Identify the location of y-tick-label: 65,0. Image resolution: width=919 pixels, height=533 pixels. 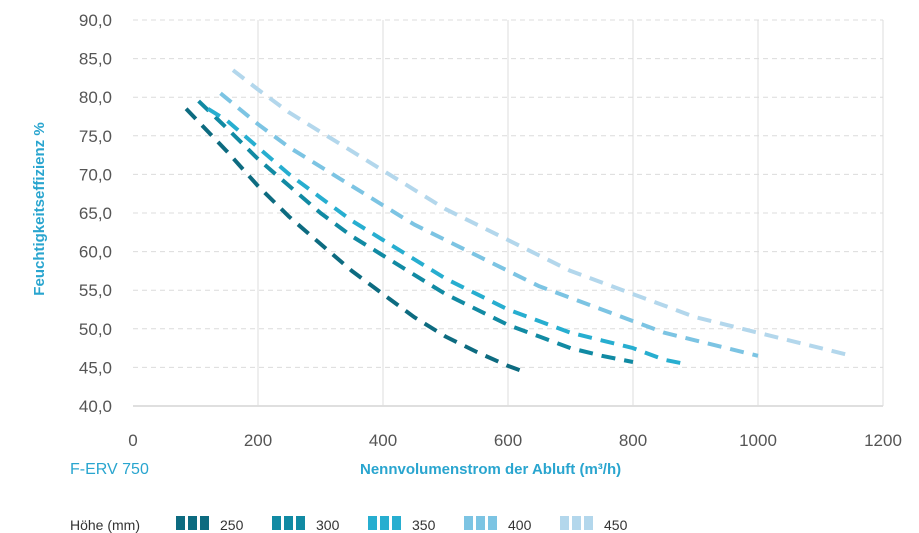
(95, 213).